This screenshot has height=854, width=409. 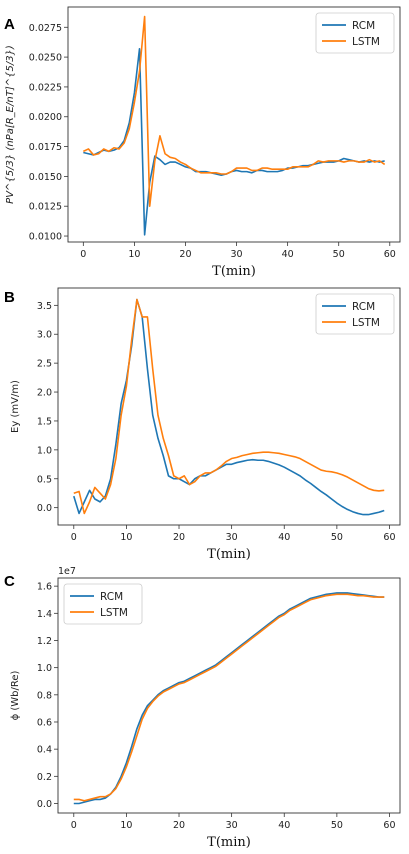 I want to click on y-tick-label: 0.0200, so click(x=45, y=117).